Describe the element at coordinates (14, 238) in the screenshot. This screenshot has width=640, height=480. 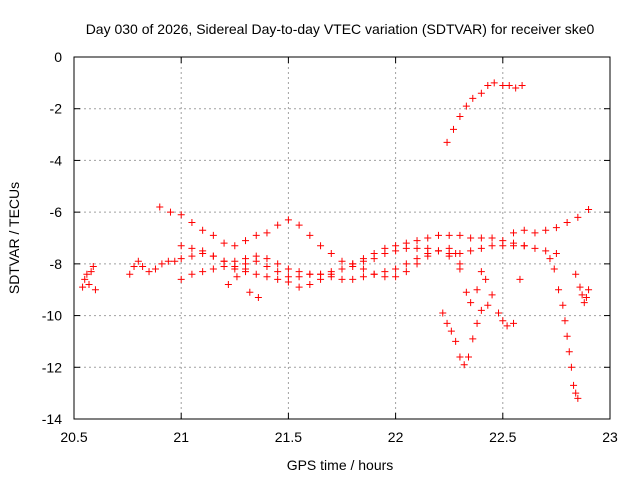
I see `y-axis-label: SDTVAR / TECUs` at that location.